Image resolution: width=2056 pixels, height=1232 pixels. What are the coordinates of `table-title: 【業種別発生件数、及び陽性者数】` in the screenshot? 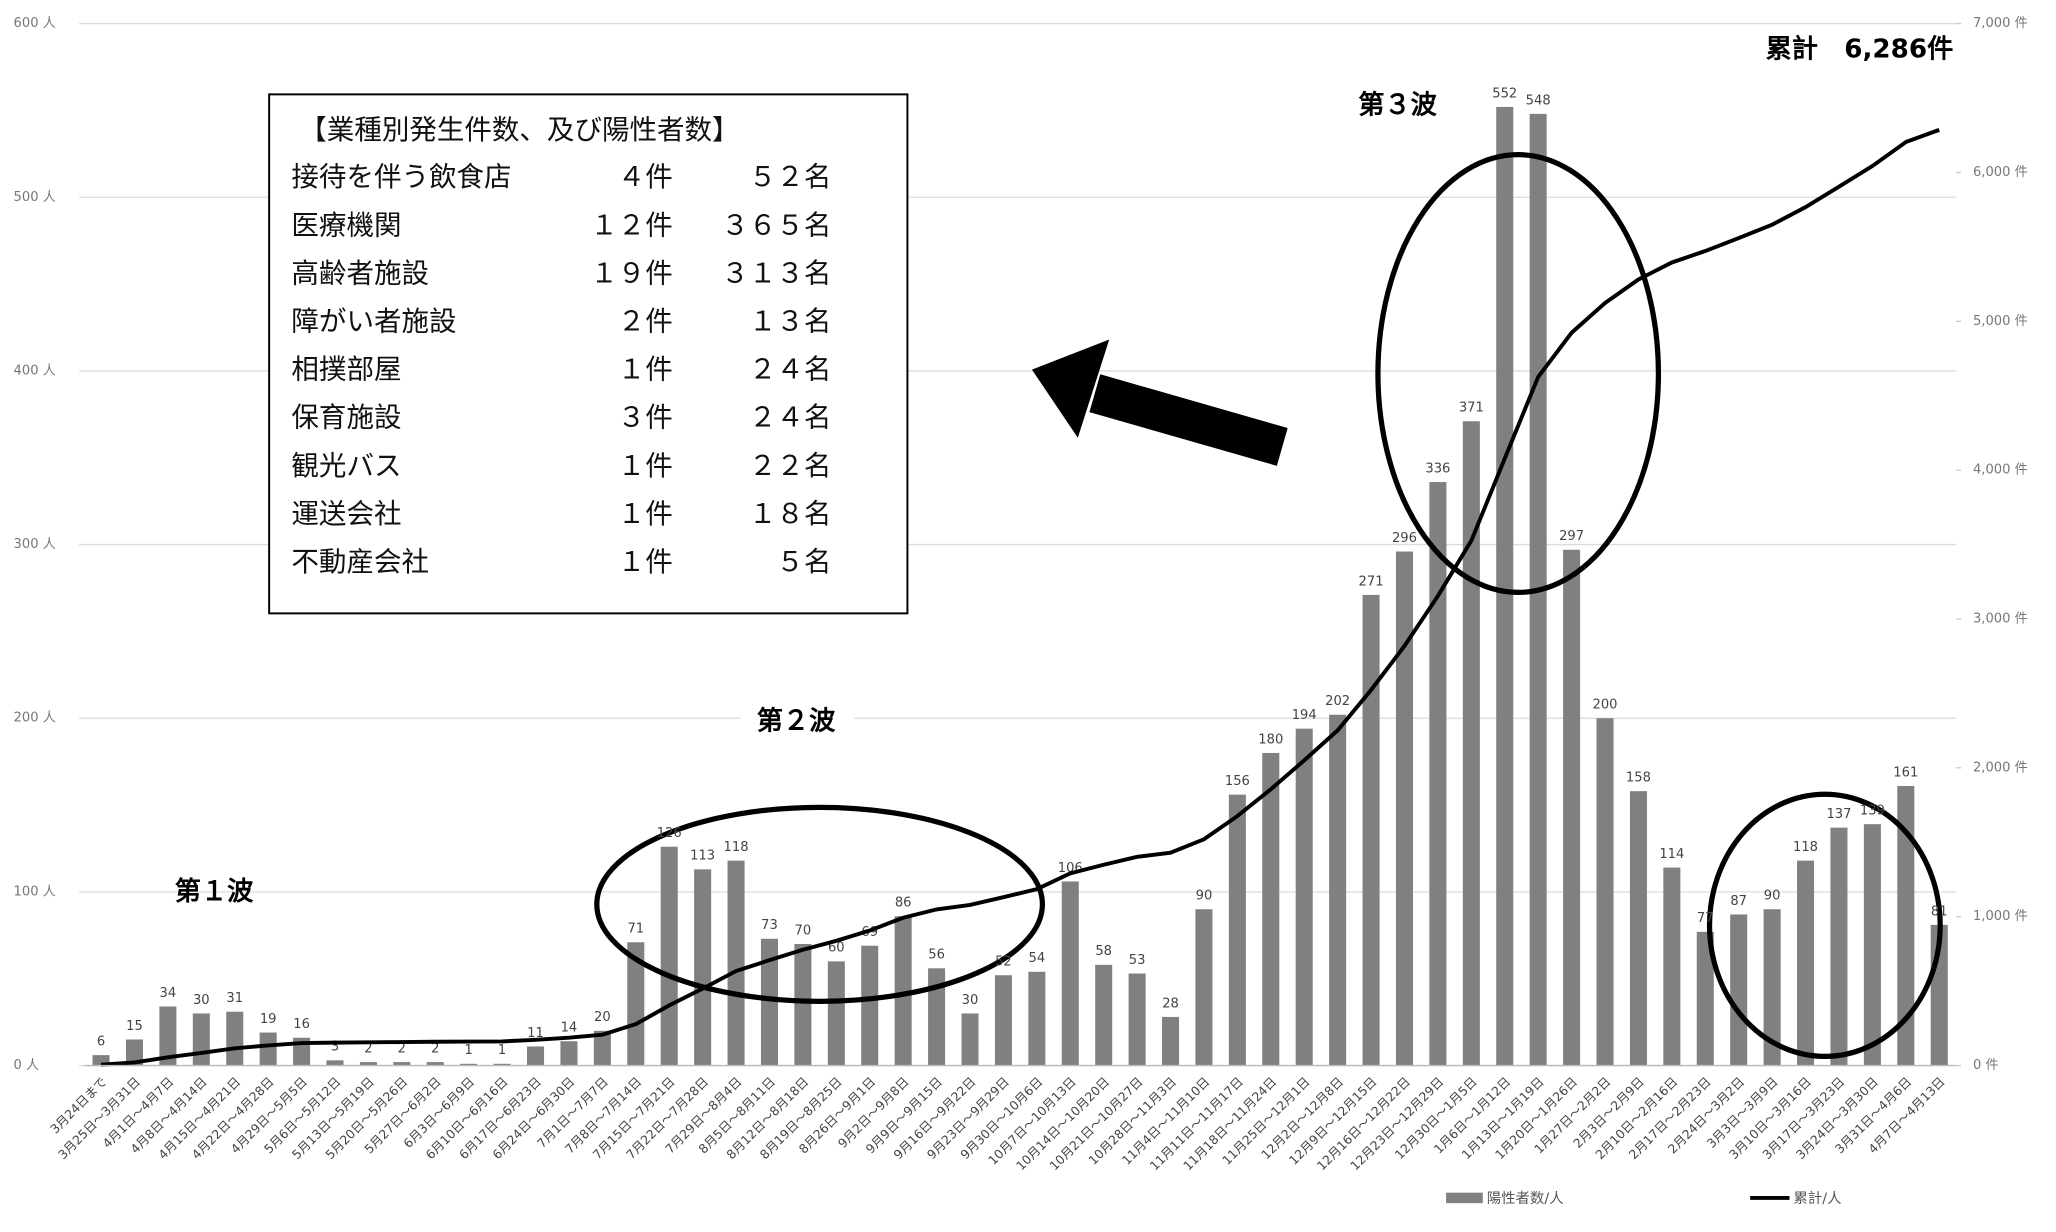 It's located at (519, 130).